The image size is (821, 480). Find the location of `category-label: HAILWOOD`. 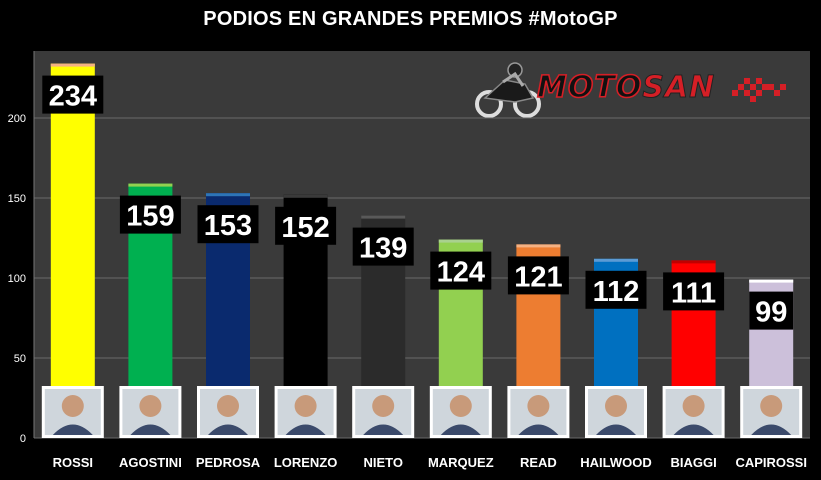

category-label: HAILWOOD is located at coordinates (616, 462).